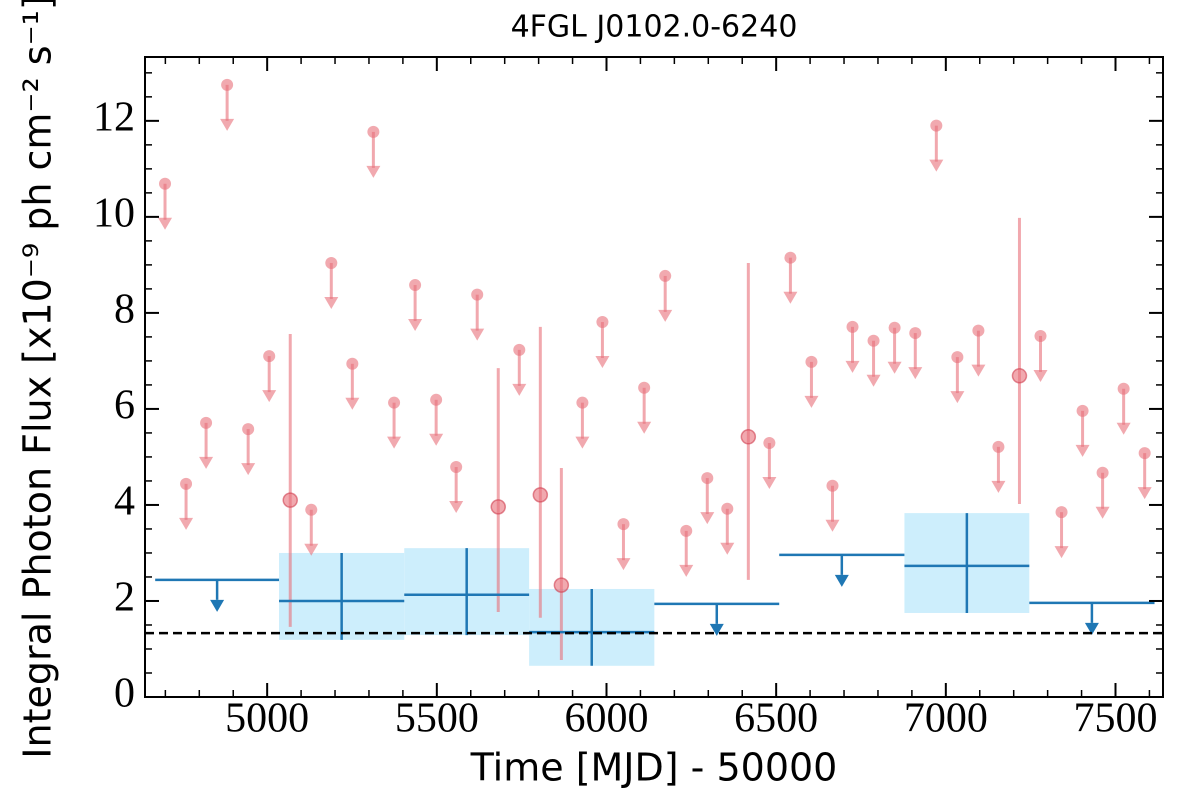 Image resolution: width=1200 pixels, height=800 pixels. What do you see at coordinates (38, 379) in the screenshot?
I see `y-axis-label: Integral Photon Flux [x10⁻⁹ ph cm⁻² s⁻¹]` at bounding box center [38, 379].